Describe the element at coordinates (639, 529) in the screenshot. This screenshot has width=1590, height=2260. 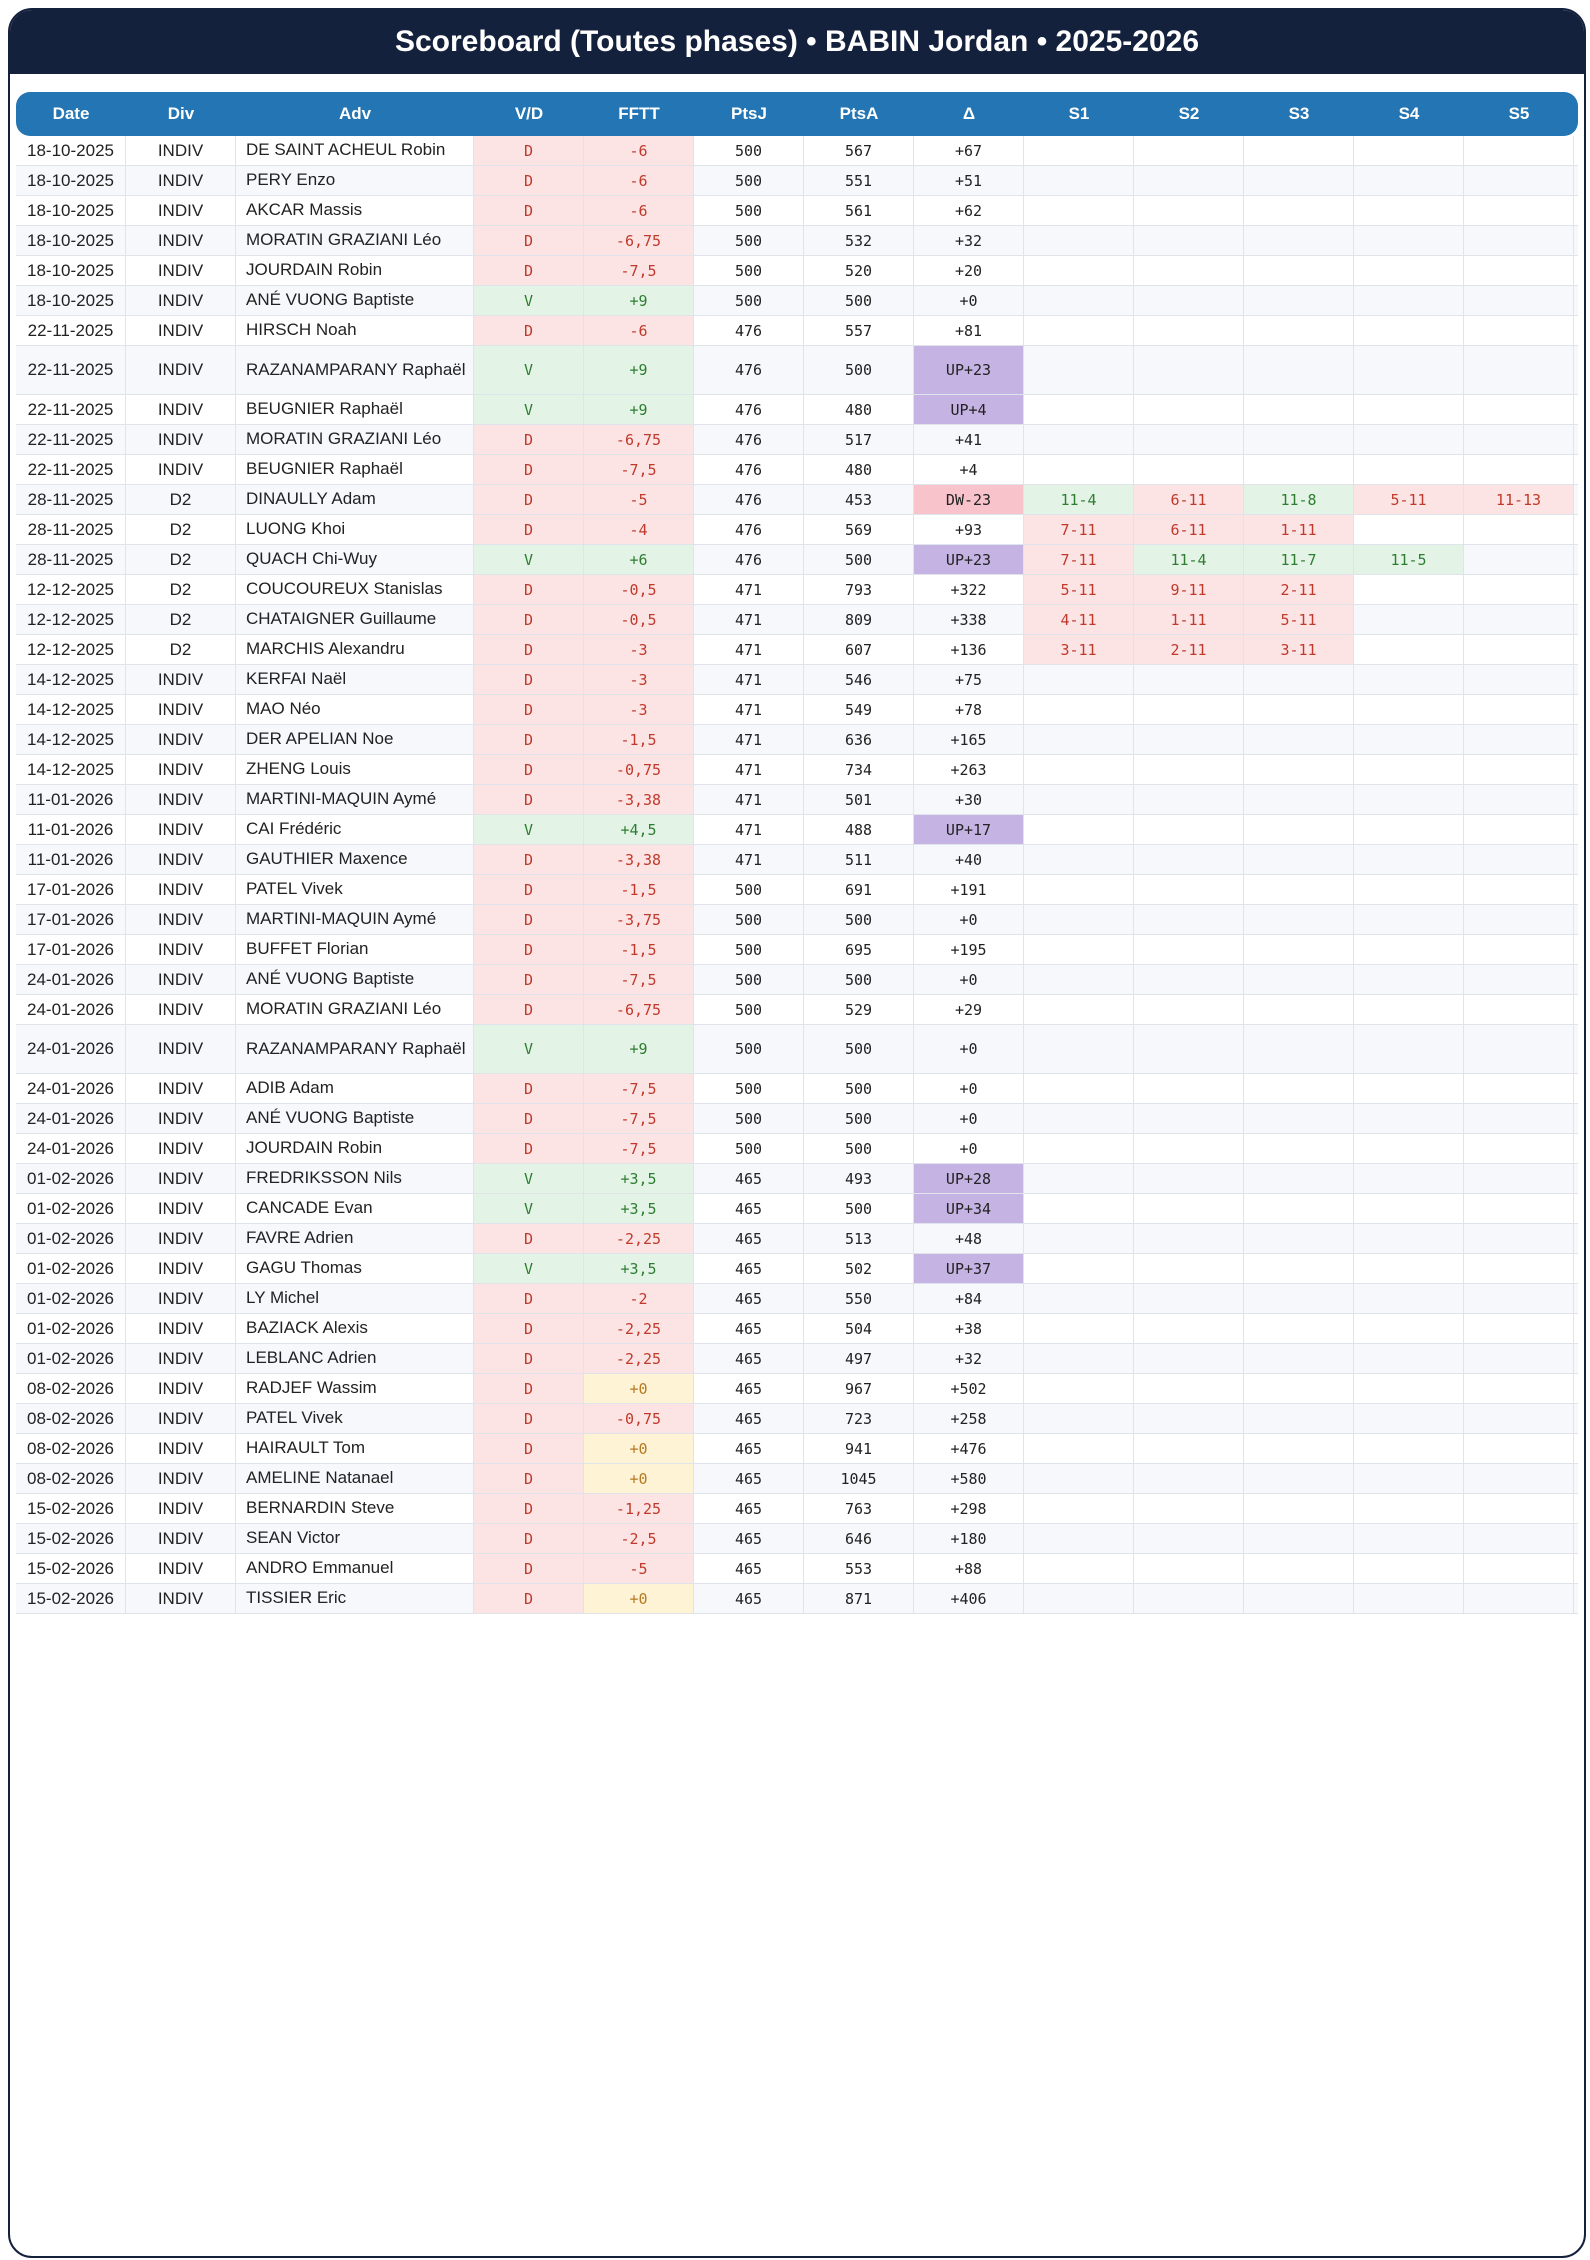
I see `fftt-points-cell: -4` at that location.